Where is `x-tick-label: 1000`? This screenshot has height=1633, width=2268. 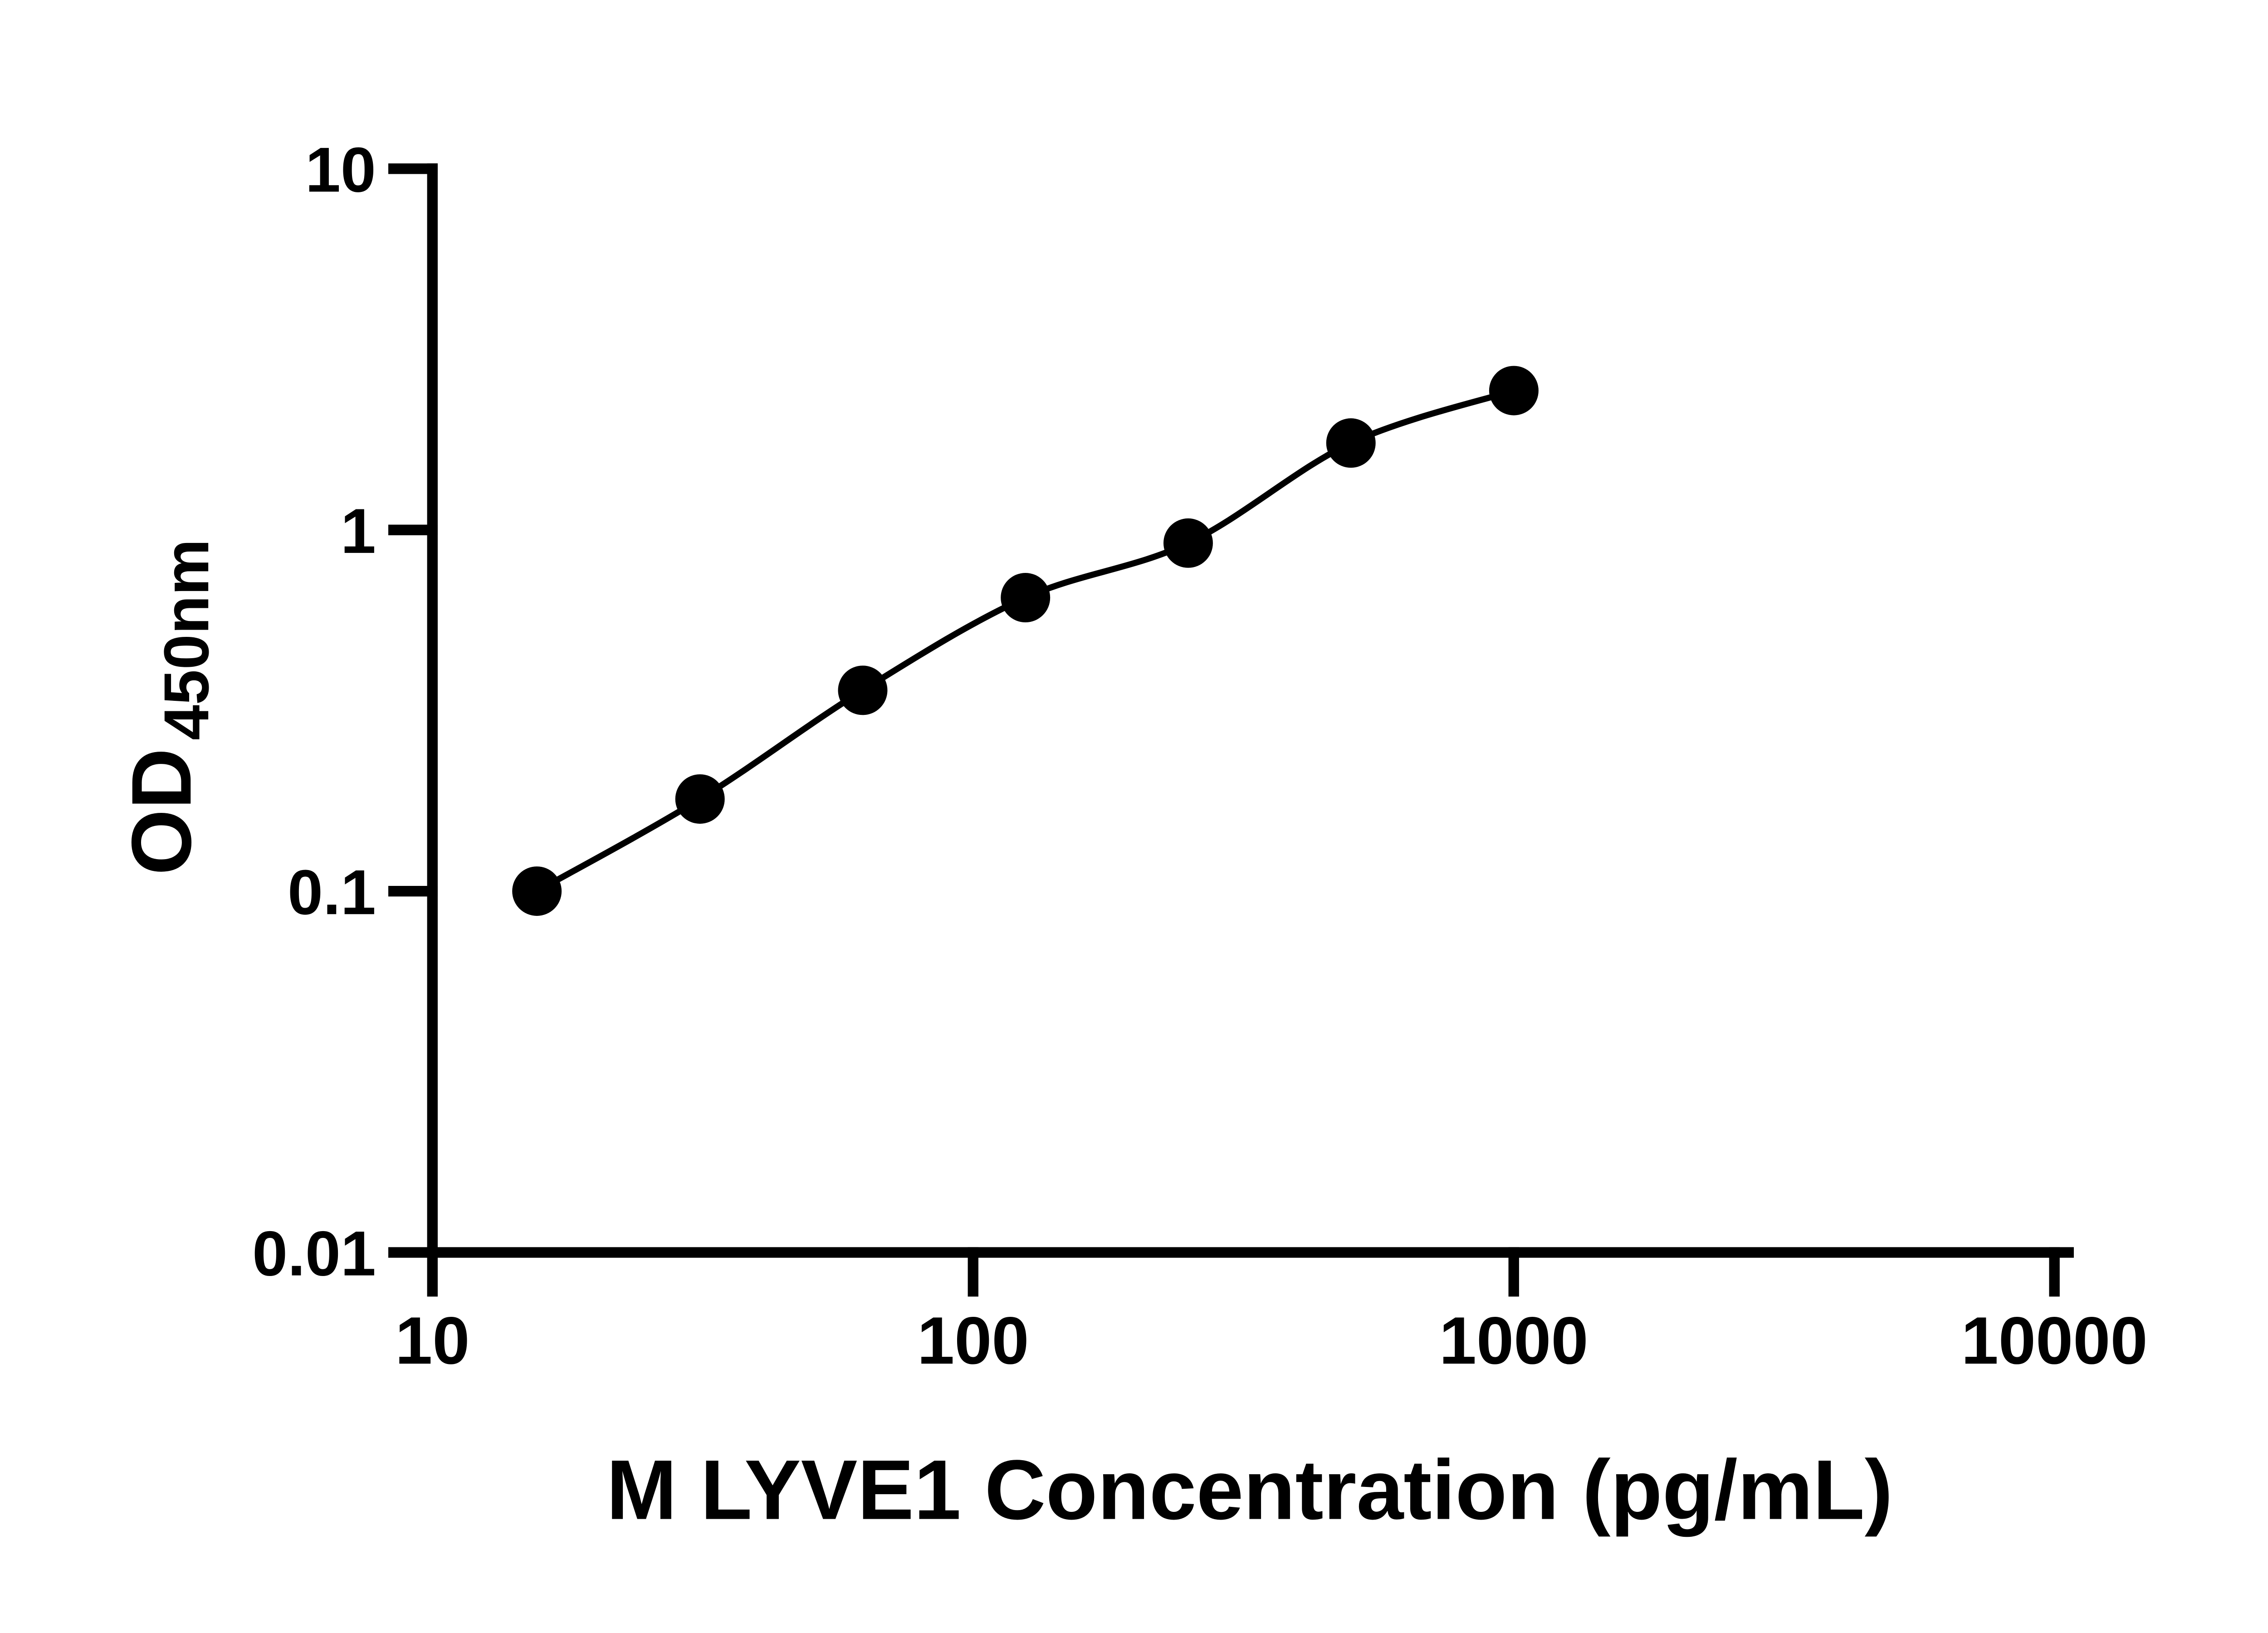 x-tick-label: 1000 is located at coordinates (1514, 1340).